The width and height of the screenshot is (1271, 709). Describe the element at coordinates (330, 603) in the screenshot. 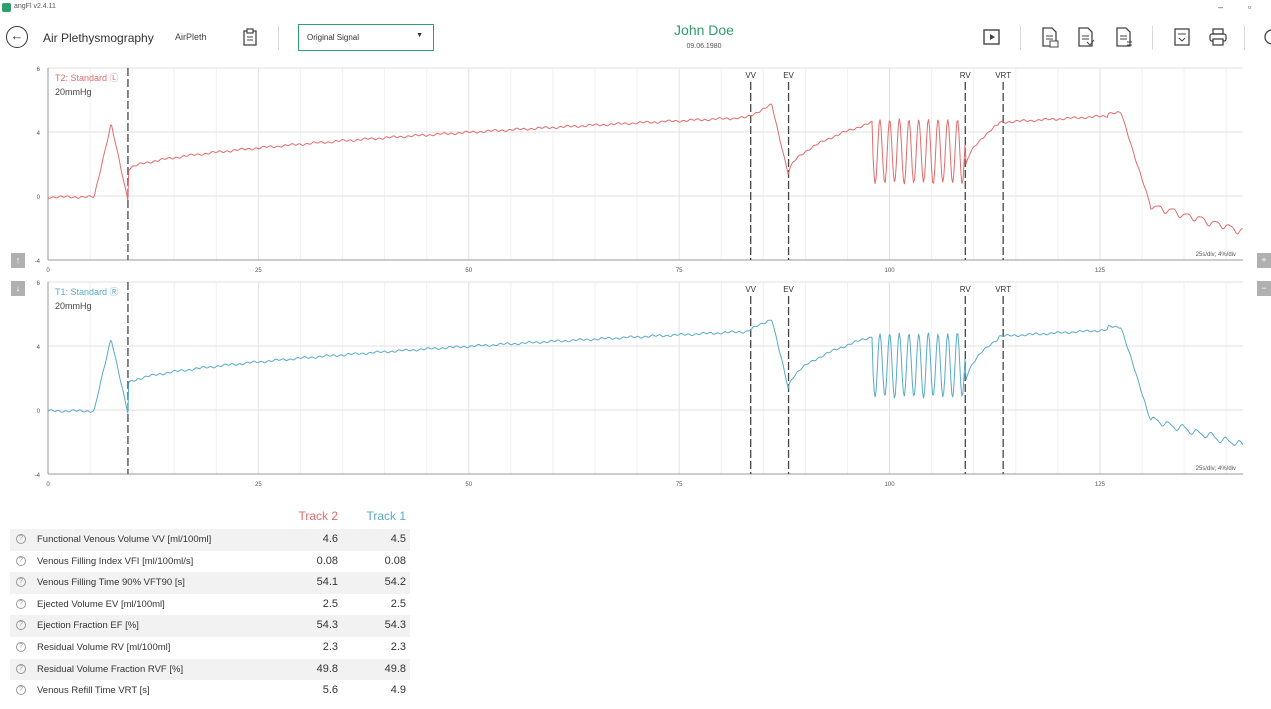

I see `track2-value: 2.5` at that location.